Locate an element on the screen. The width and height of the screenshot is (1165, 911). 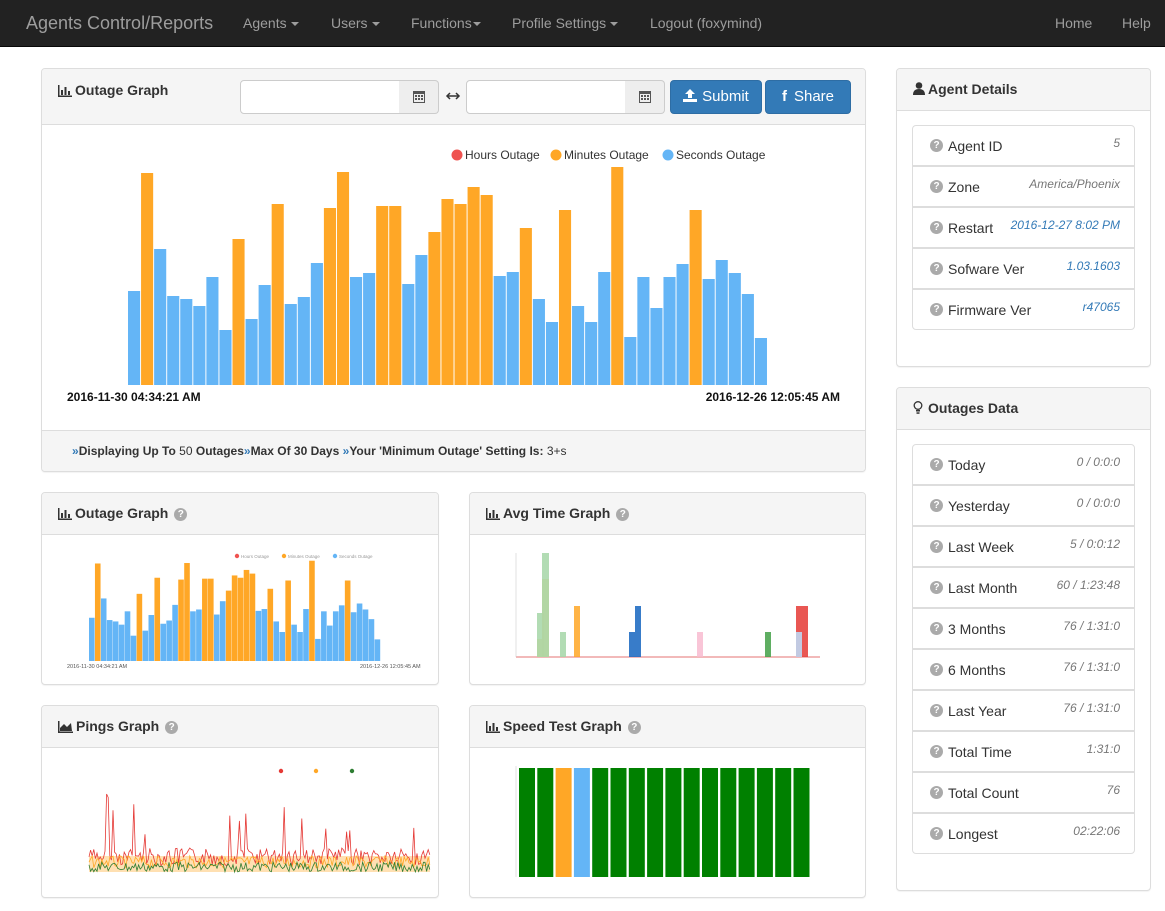
agent-detail-row: ? Firmware Ver r47065 is located at coordinates (1023, 309).